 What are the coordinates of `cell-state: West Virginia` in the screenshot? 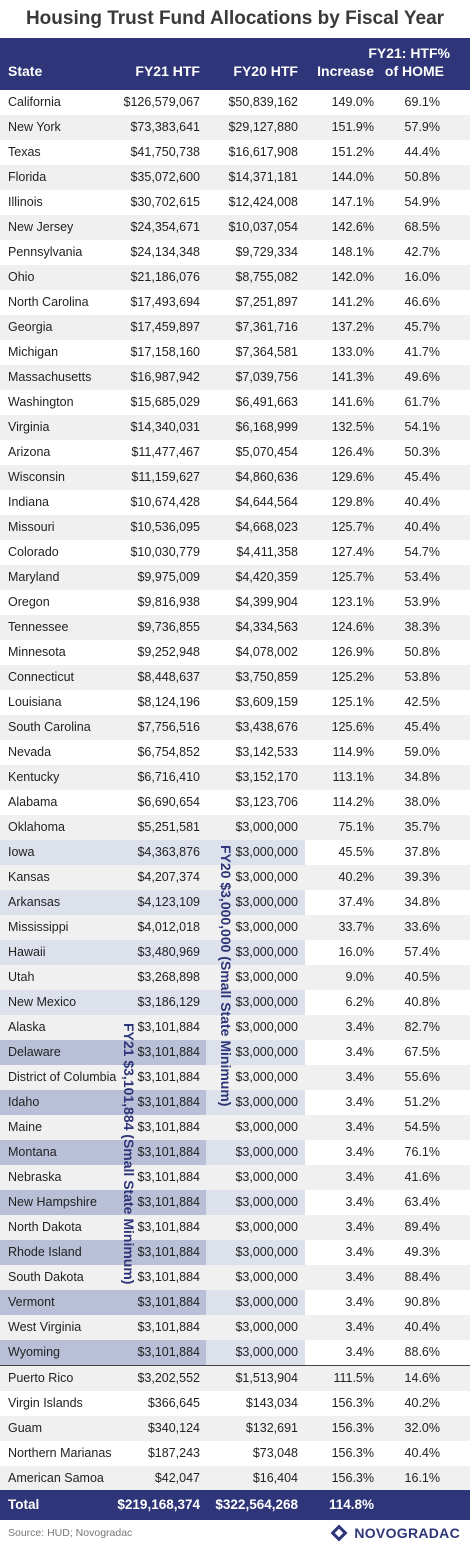 It's located at (45, 1327).